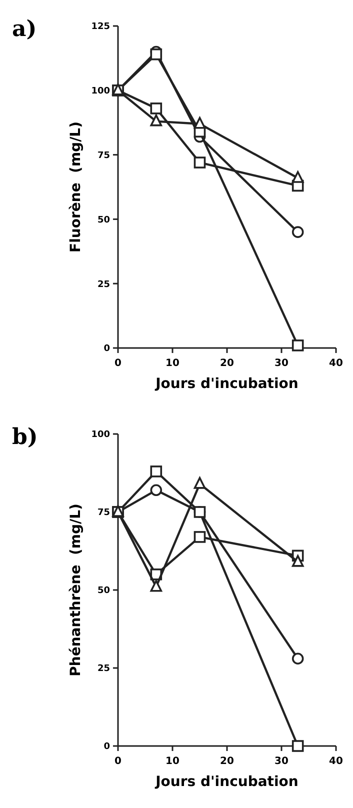  I want to click on chart-title: b), so click(25, 437).